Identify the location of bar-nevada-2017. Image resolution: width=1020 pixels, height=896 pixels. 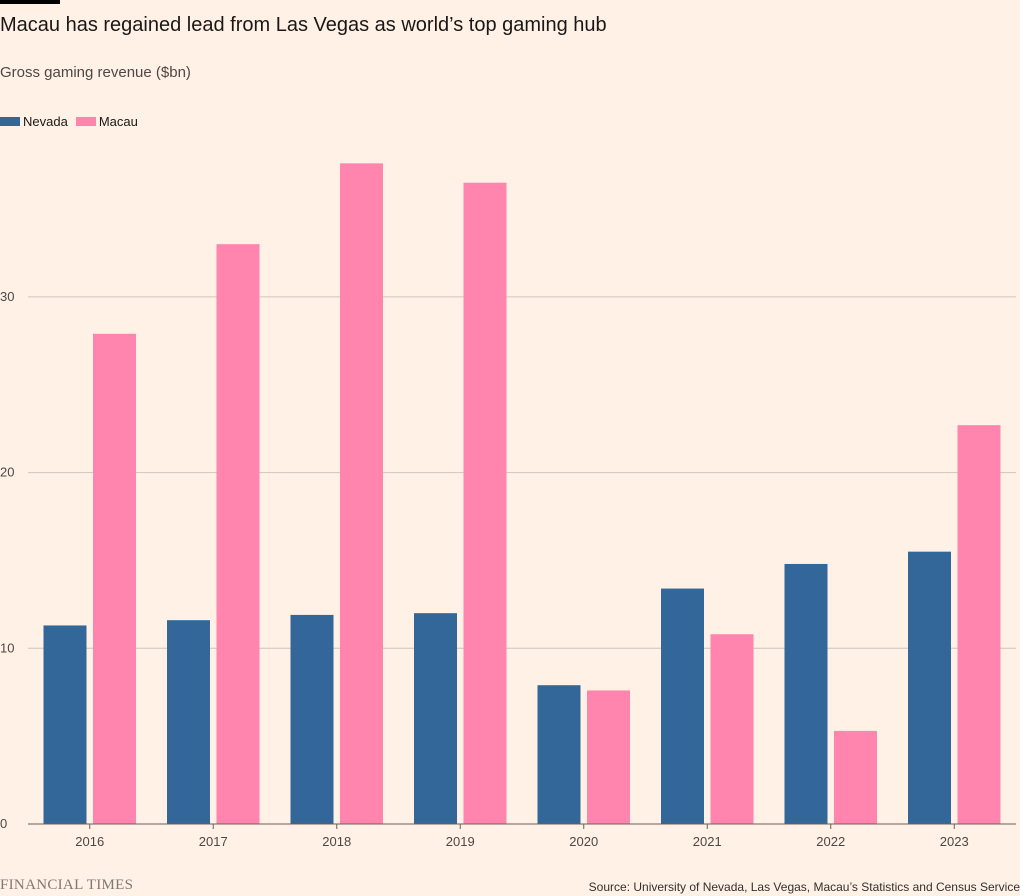
(188, 722).